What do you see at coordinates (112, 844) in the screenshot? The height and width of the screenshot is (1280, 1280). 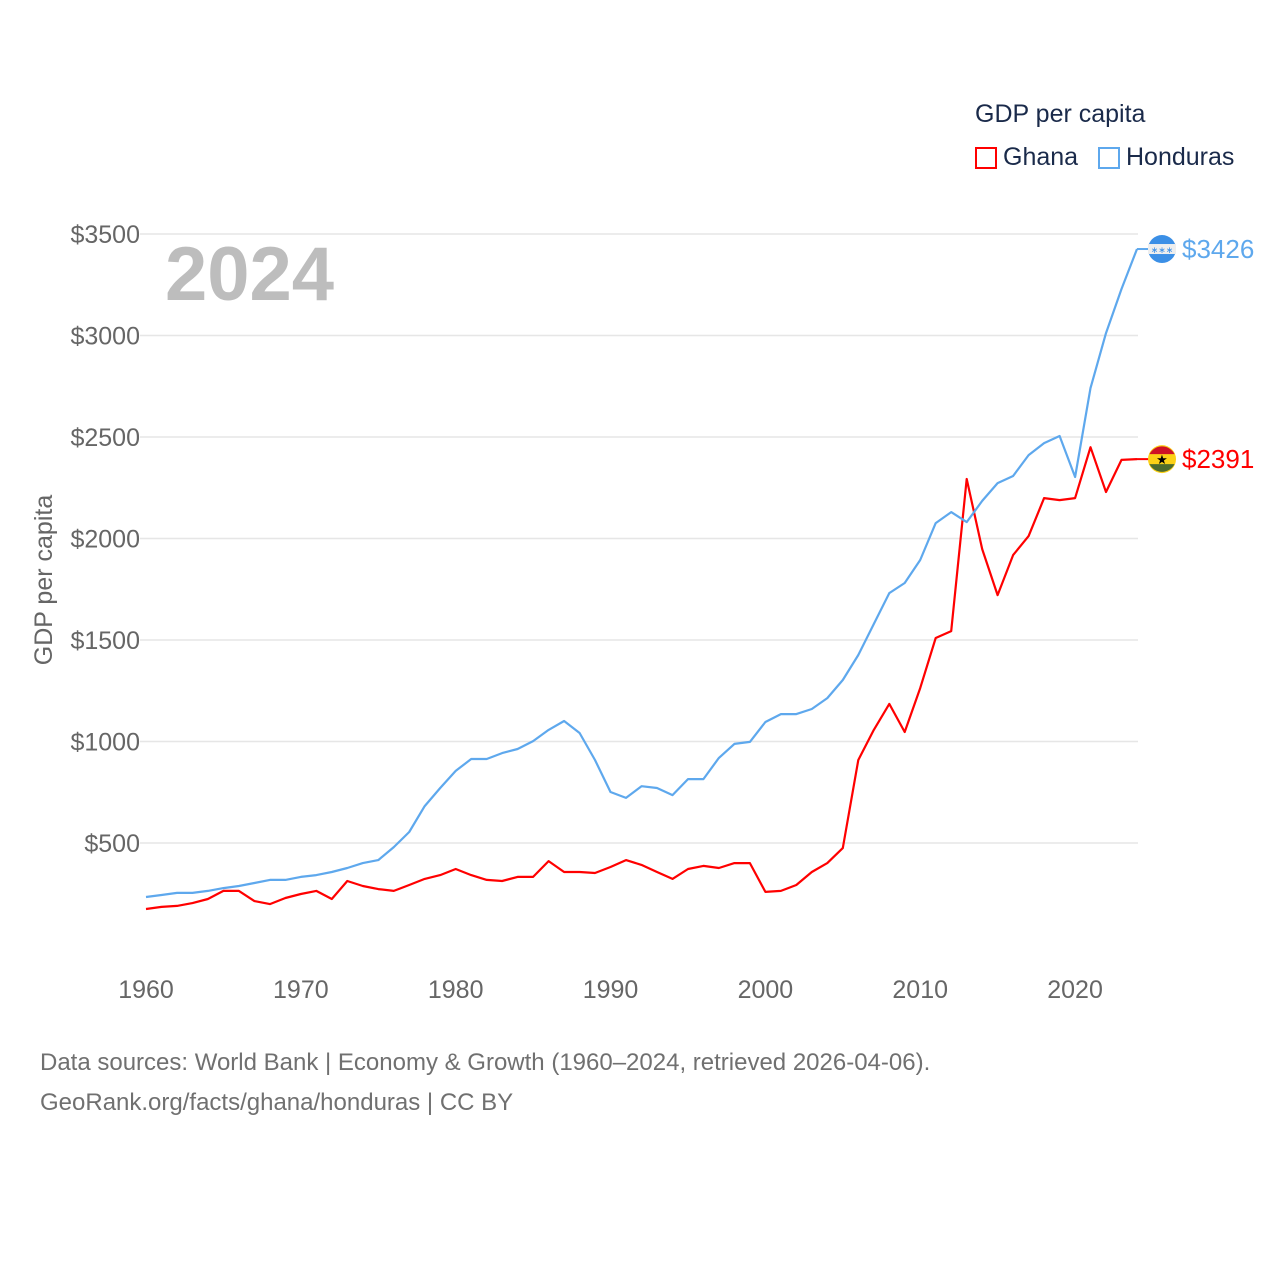 I see `y-tick-label: $500` at bounding box center [112, 844].